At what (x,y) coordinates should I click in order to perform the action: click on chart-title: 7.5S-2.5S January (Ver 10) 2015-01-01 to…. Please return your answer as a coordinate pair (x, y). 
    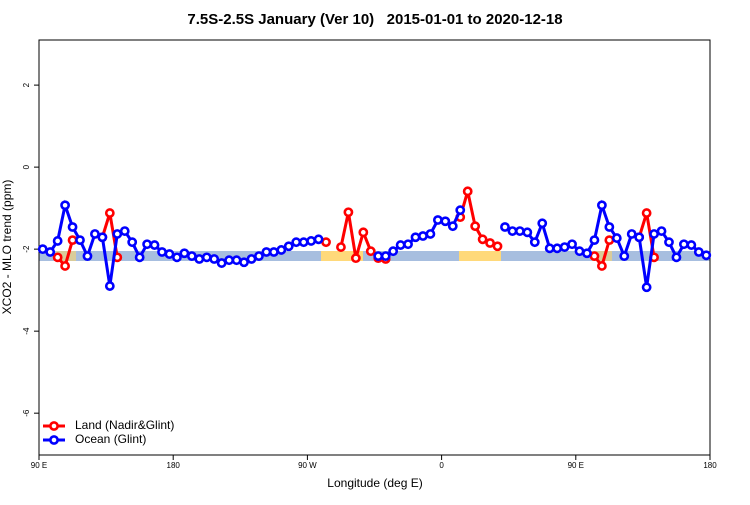
    Looking at the image, I should click on (374, 19).